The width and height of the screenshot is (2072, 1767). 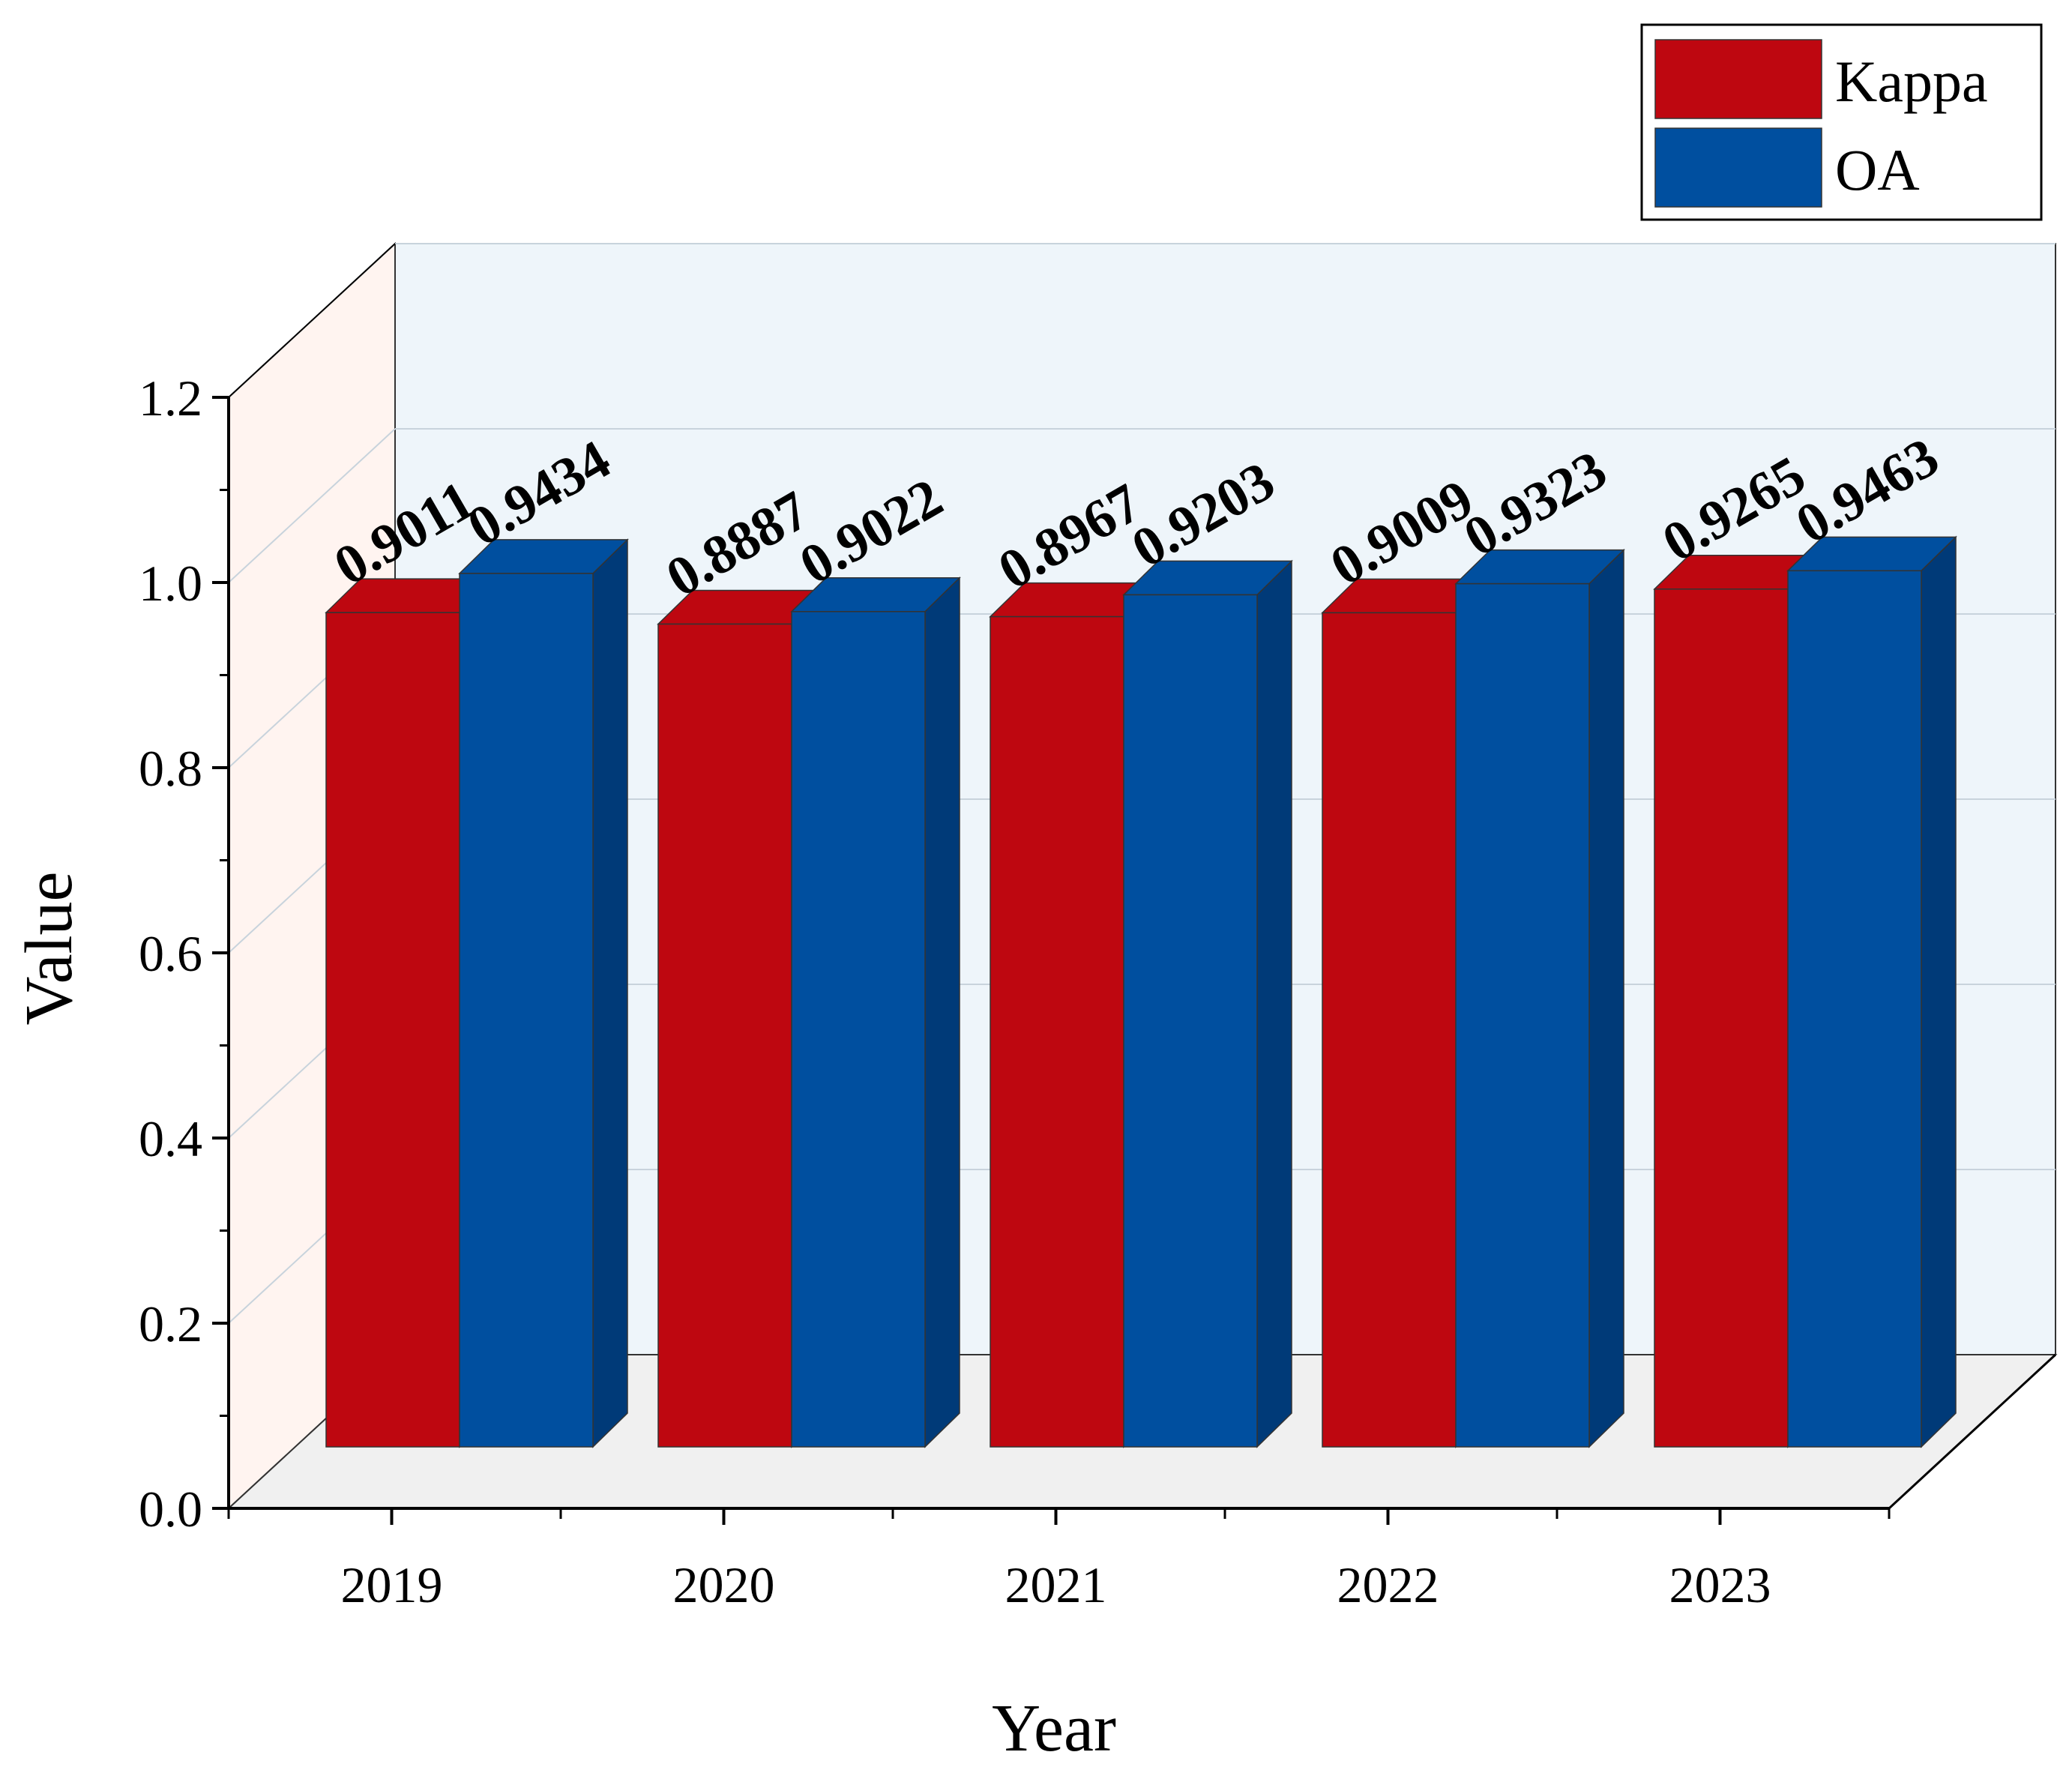 What do you see at coordinates (1720, 1585) in the screenshot?
I see `x-tick-label-2023: 2023` at bounding box center [1720, 1585].